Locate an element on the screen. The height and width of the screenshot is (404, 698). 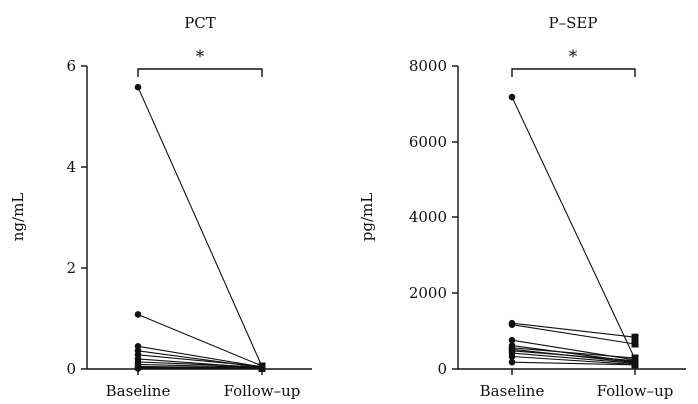
y-tick-label-psep-8000: 8000 is located at coordinates (428, 66).